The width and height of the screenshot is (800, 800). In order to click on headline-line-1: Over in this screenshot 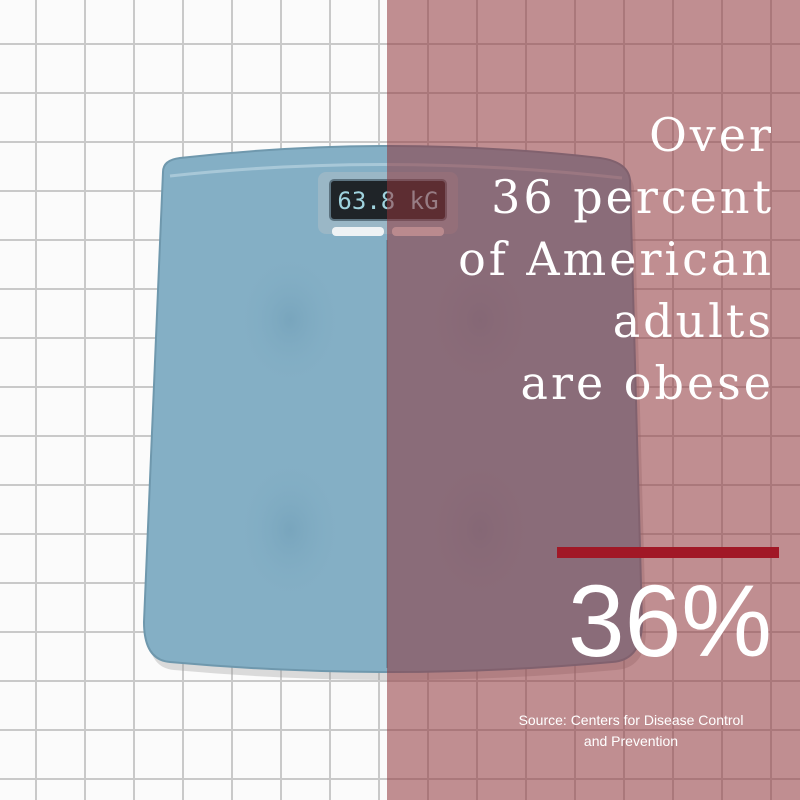, I will do `click(711, 135)`.